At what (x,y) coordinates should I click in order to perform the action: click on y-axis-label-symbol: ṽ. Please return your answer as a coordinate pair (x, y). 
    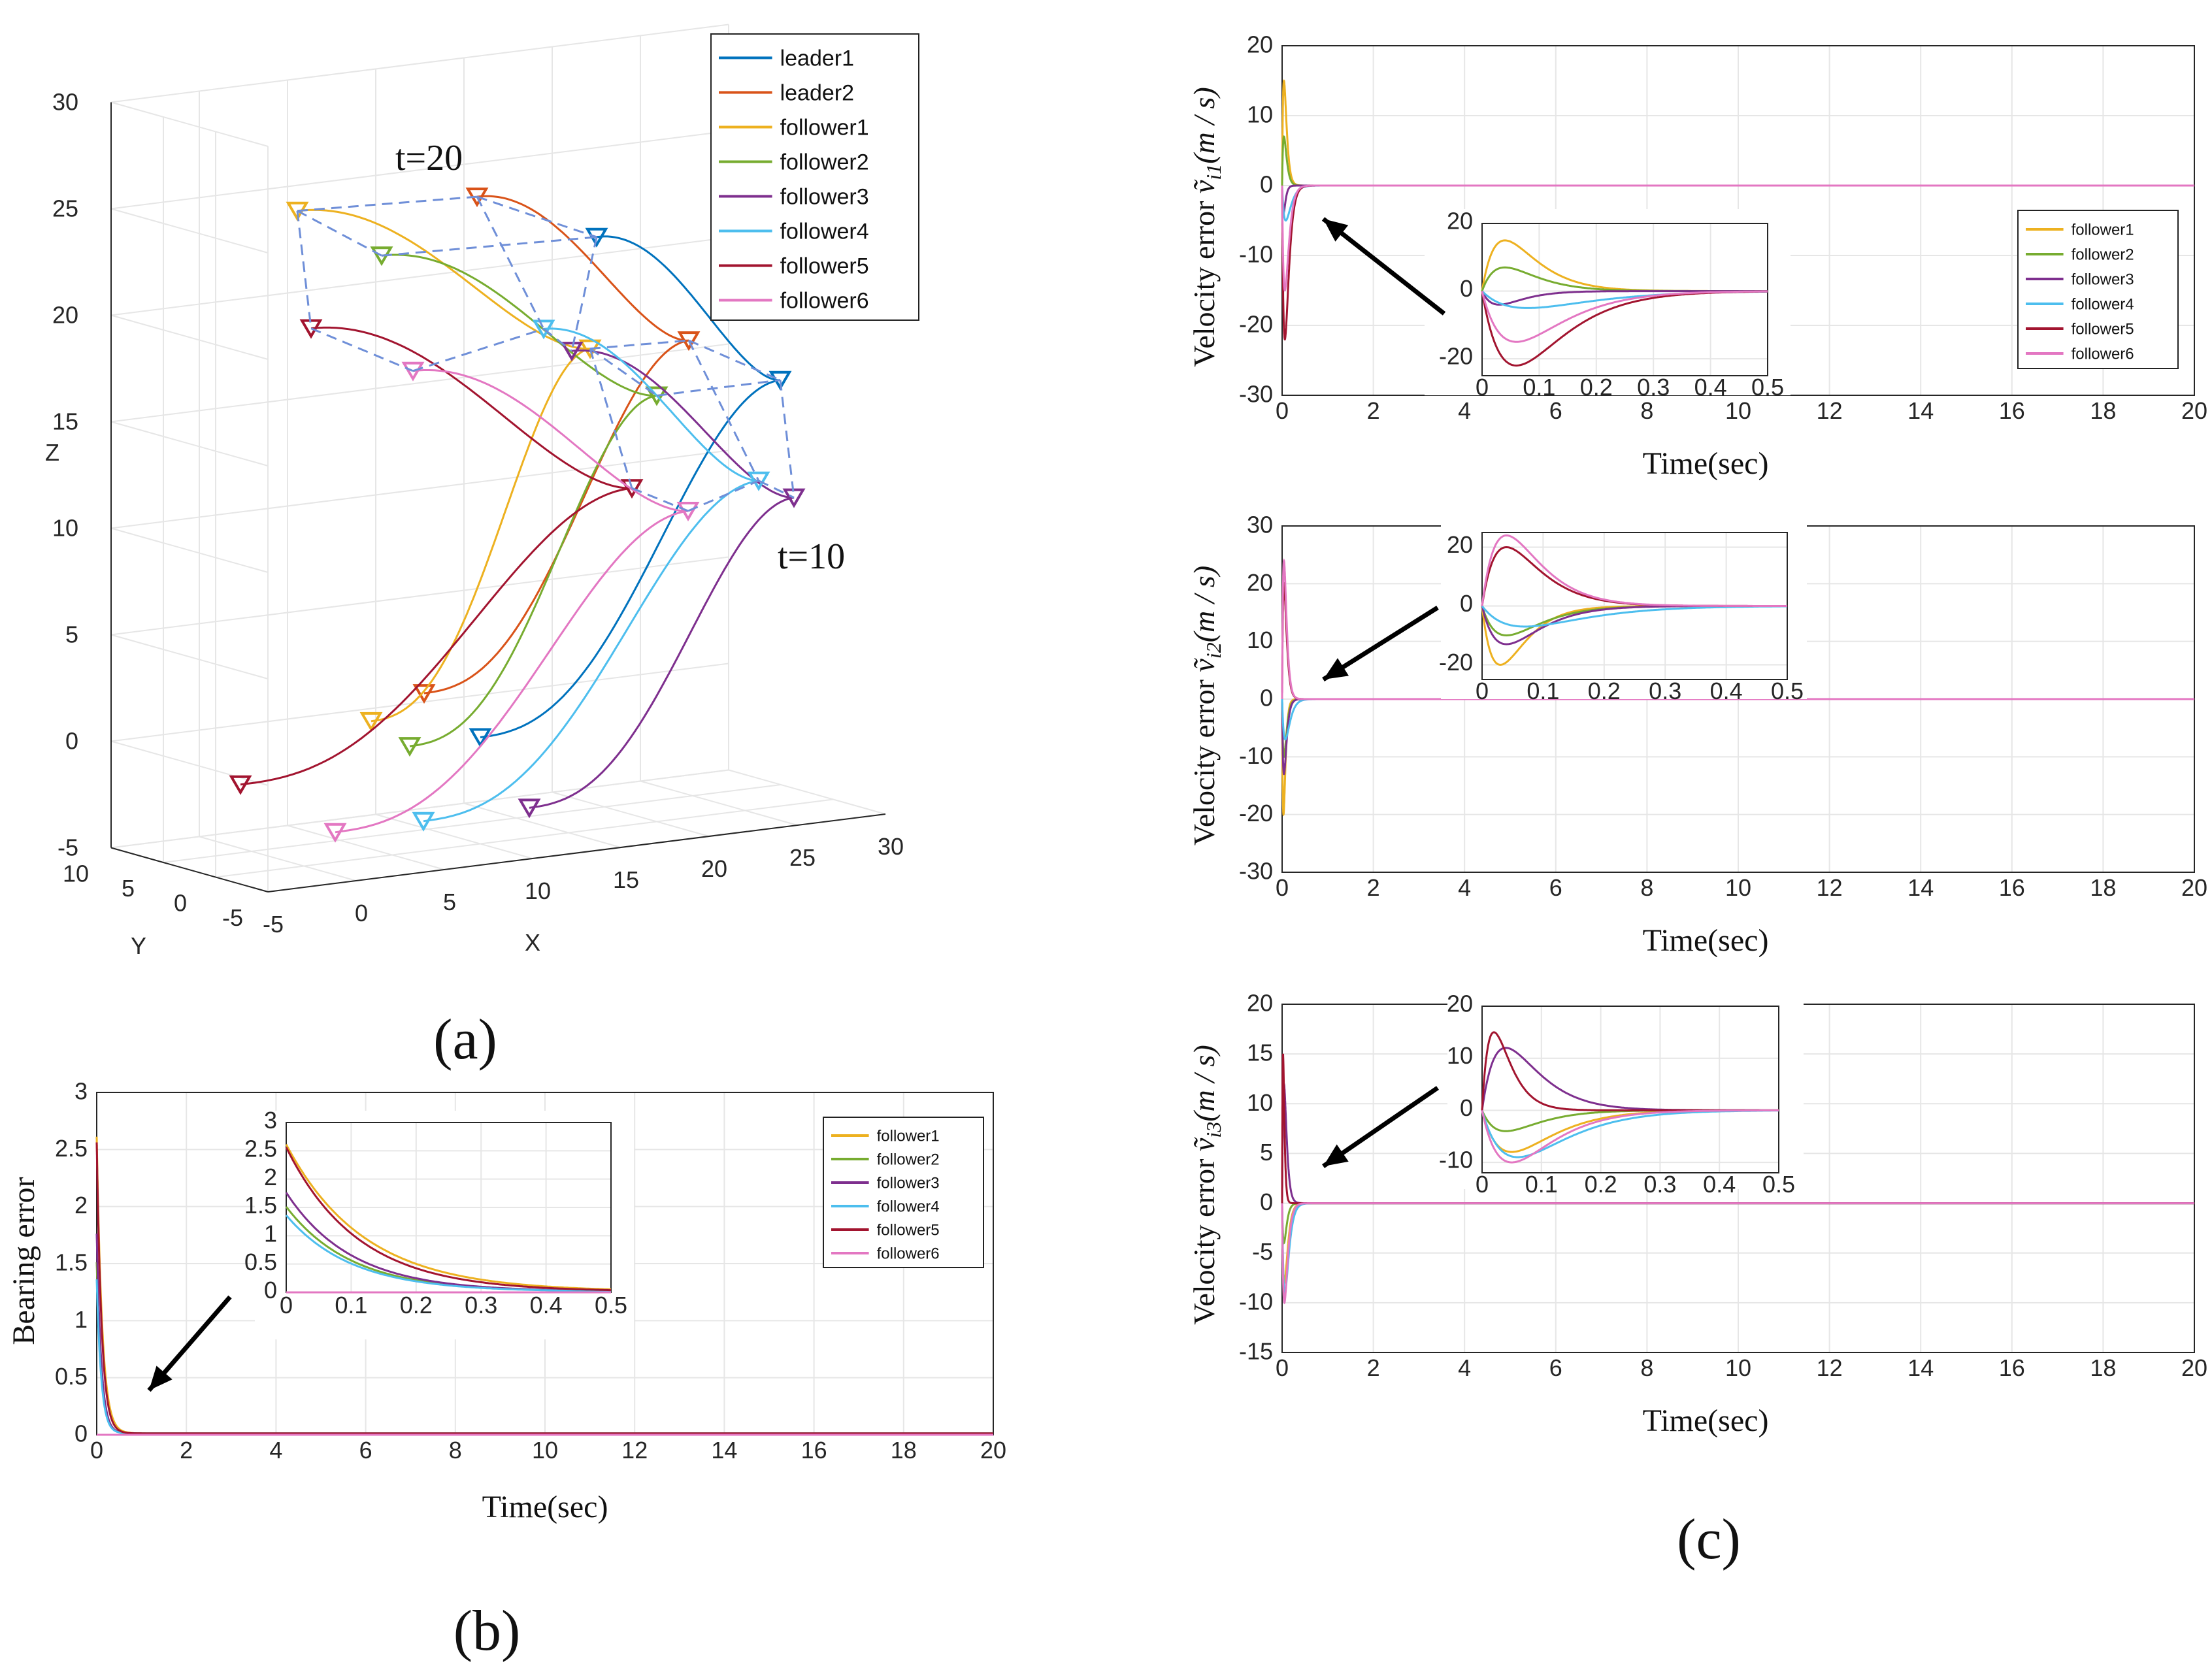
    Looking at the image, I should click on (1204, 665).